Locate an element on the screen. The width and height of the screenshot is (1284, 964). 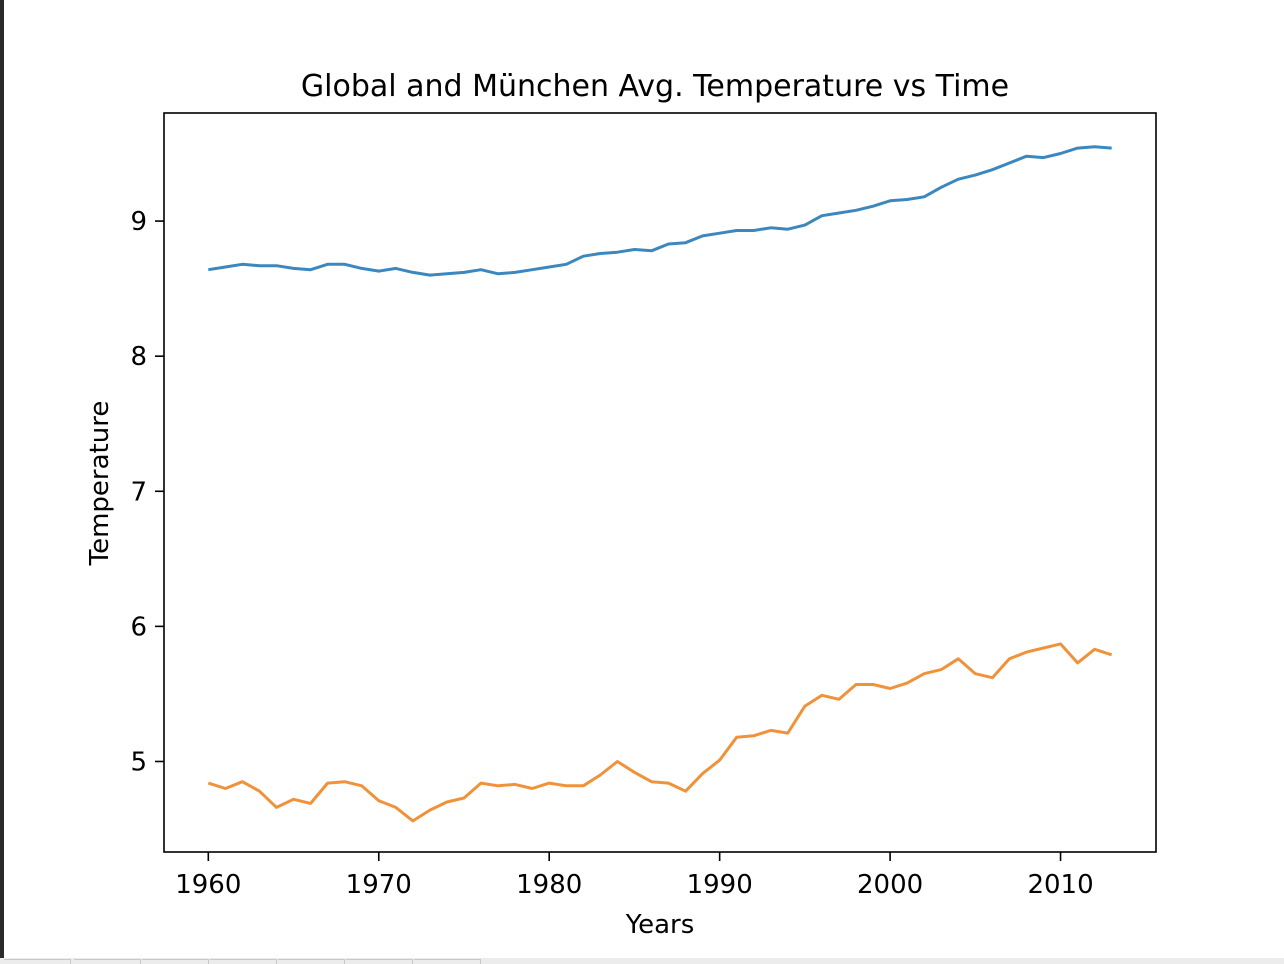
x-tick-label: 2000 is located at coordinates (890, 885).